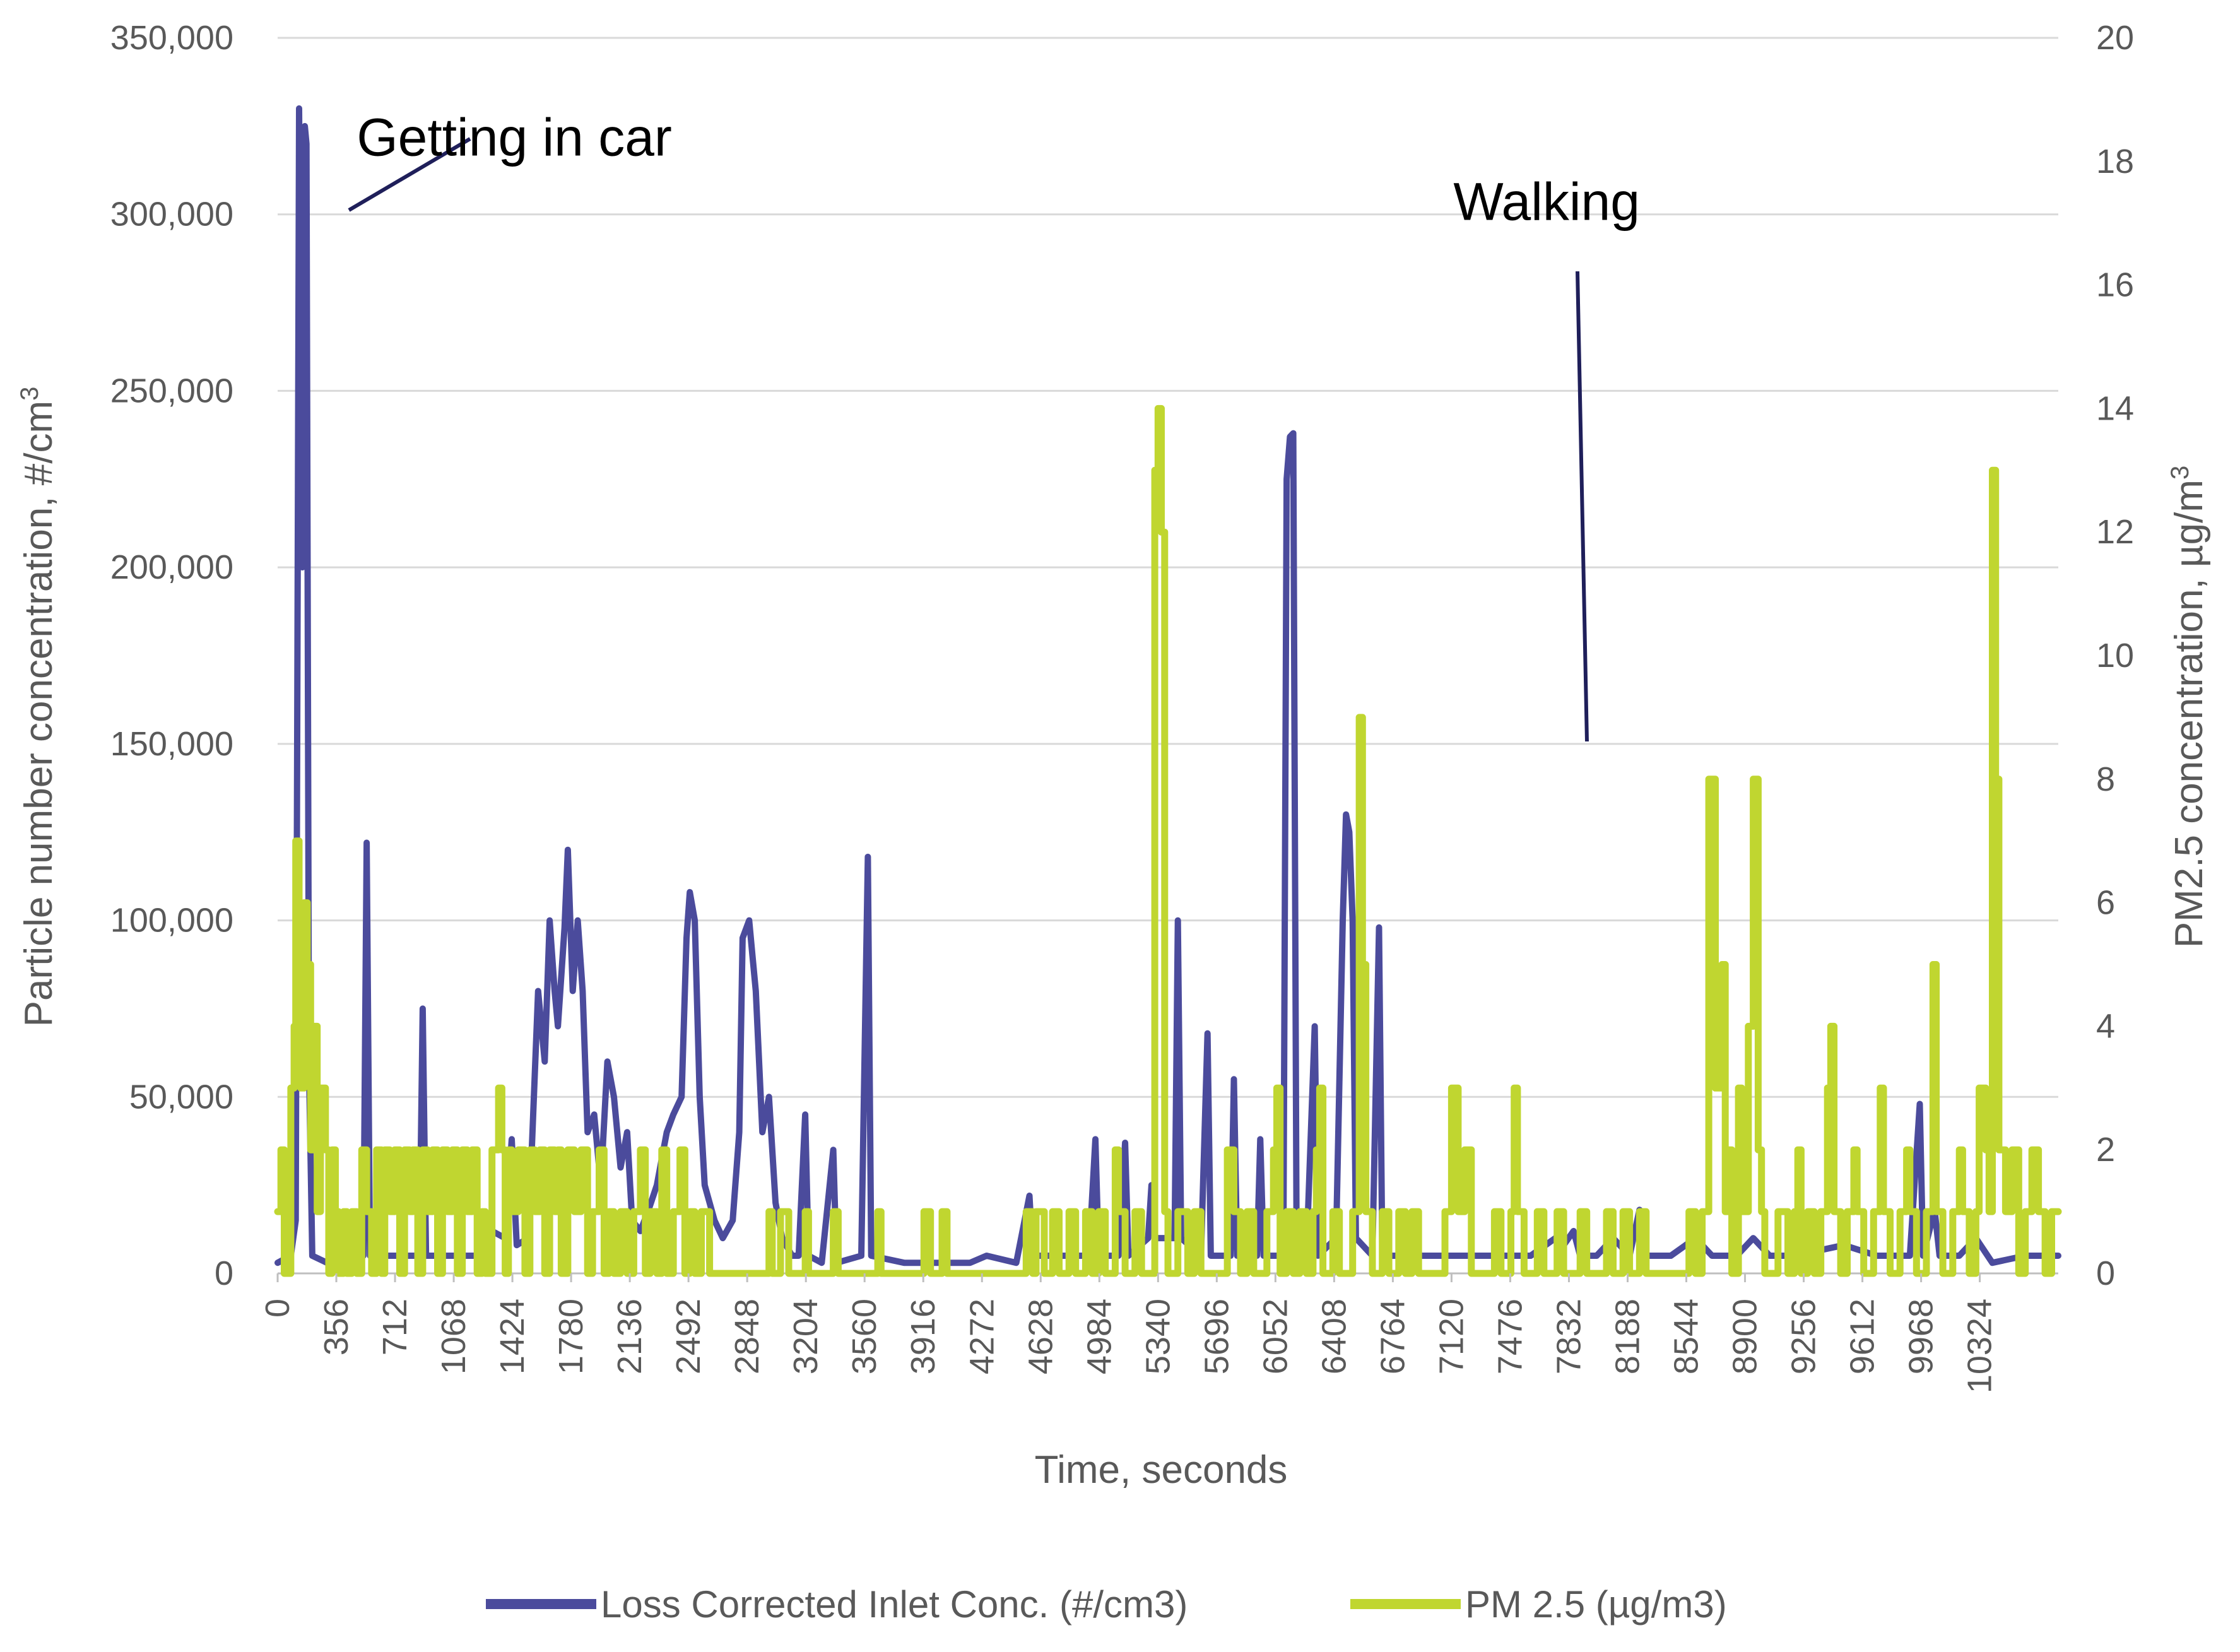  Describe the element at coordinates (2189, 707) in the screenshot. I see `y-axis-right-title: PM2.5 concentration, µg/m3` at that location.